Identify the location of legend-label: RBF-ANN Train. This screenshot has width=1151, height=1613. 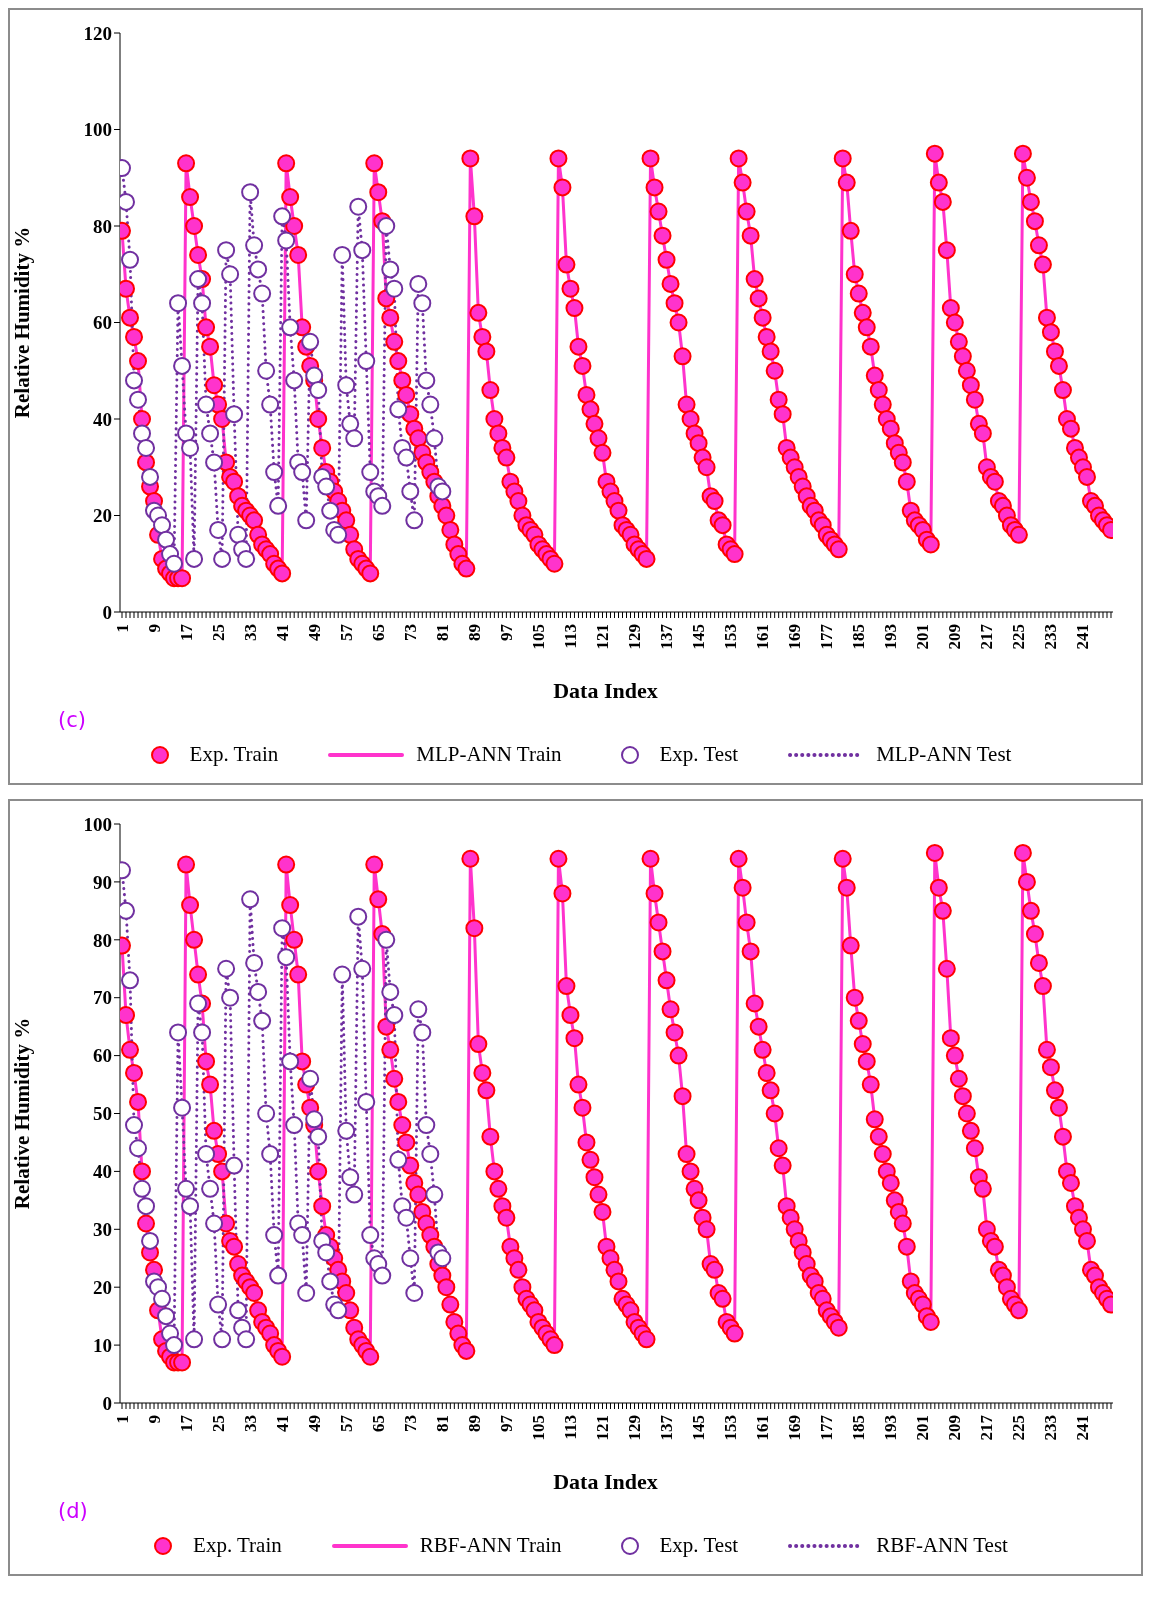
(490, 1545).